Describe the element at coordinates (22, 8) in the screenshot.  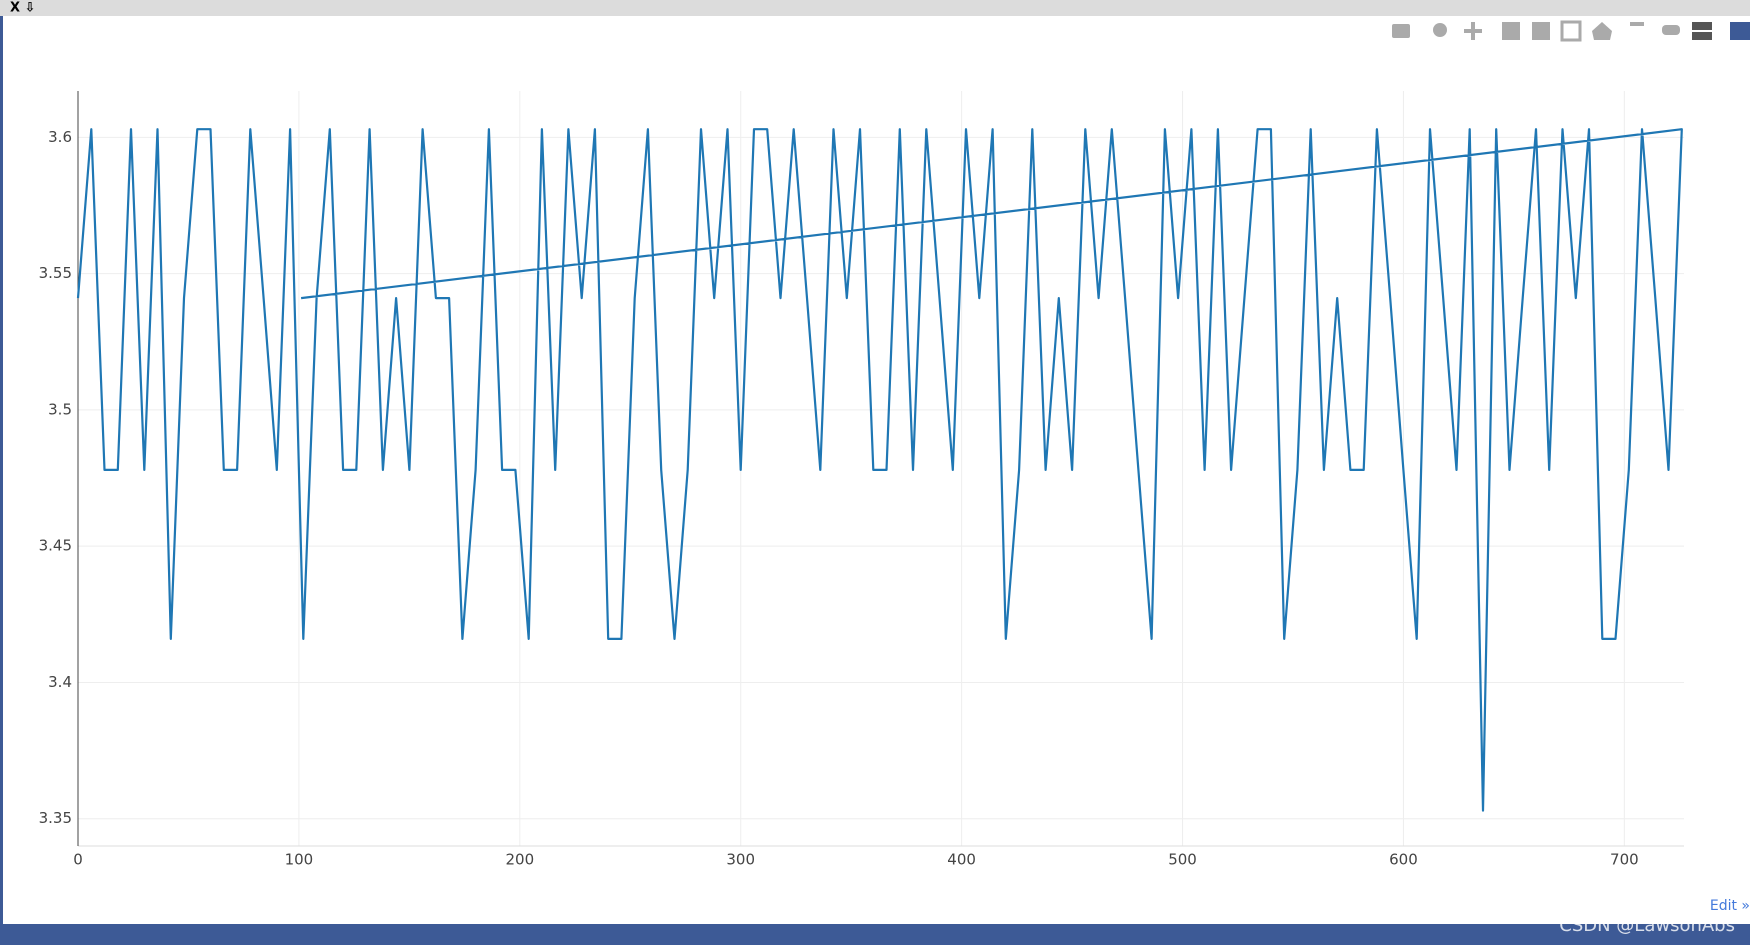
I see `window-controls: X ⇩` at that location.